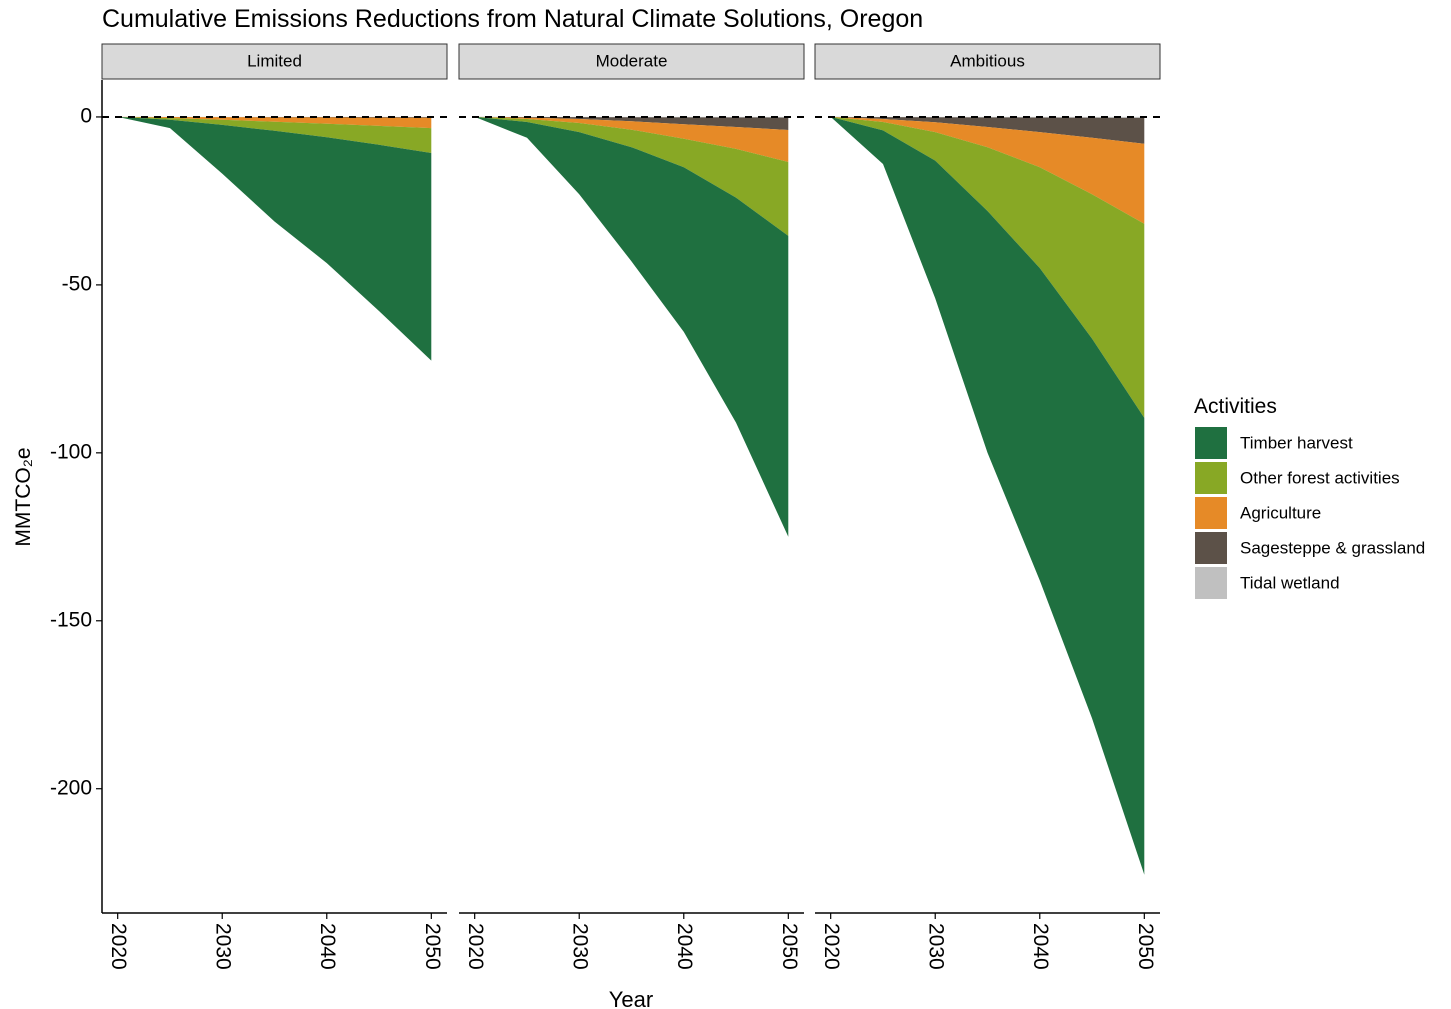 The width and height of the screenshot is (1451, 1009). What do you see at coordinates (23, 496) in the screenshot?
I see `y-axis-title: MMTCO₂e` at bounding box center [23, 496].